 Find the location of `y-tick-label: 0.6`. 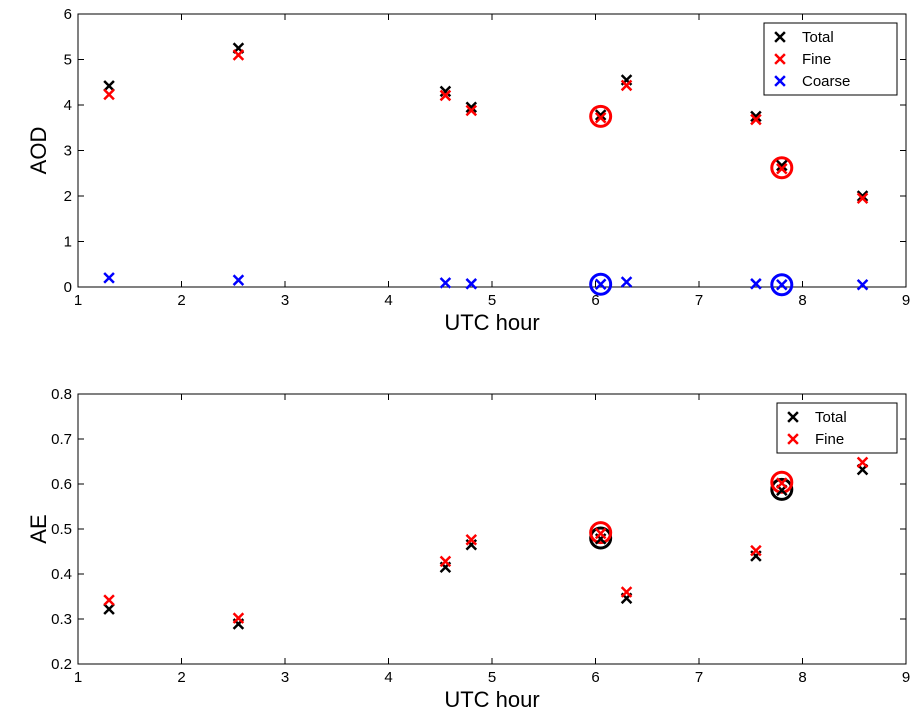

y-tick-label: 0.6 is located at coordinates (61, 484).